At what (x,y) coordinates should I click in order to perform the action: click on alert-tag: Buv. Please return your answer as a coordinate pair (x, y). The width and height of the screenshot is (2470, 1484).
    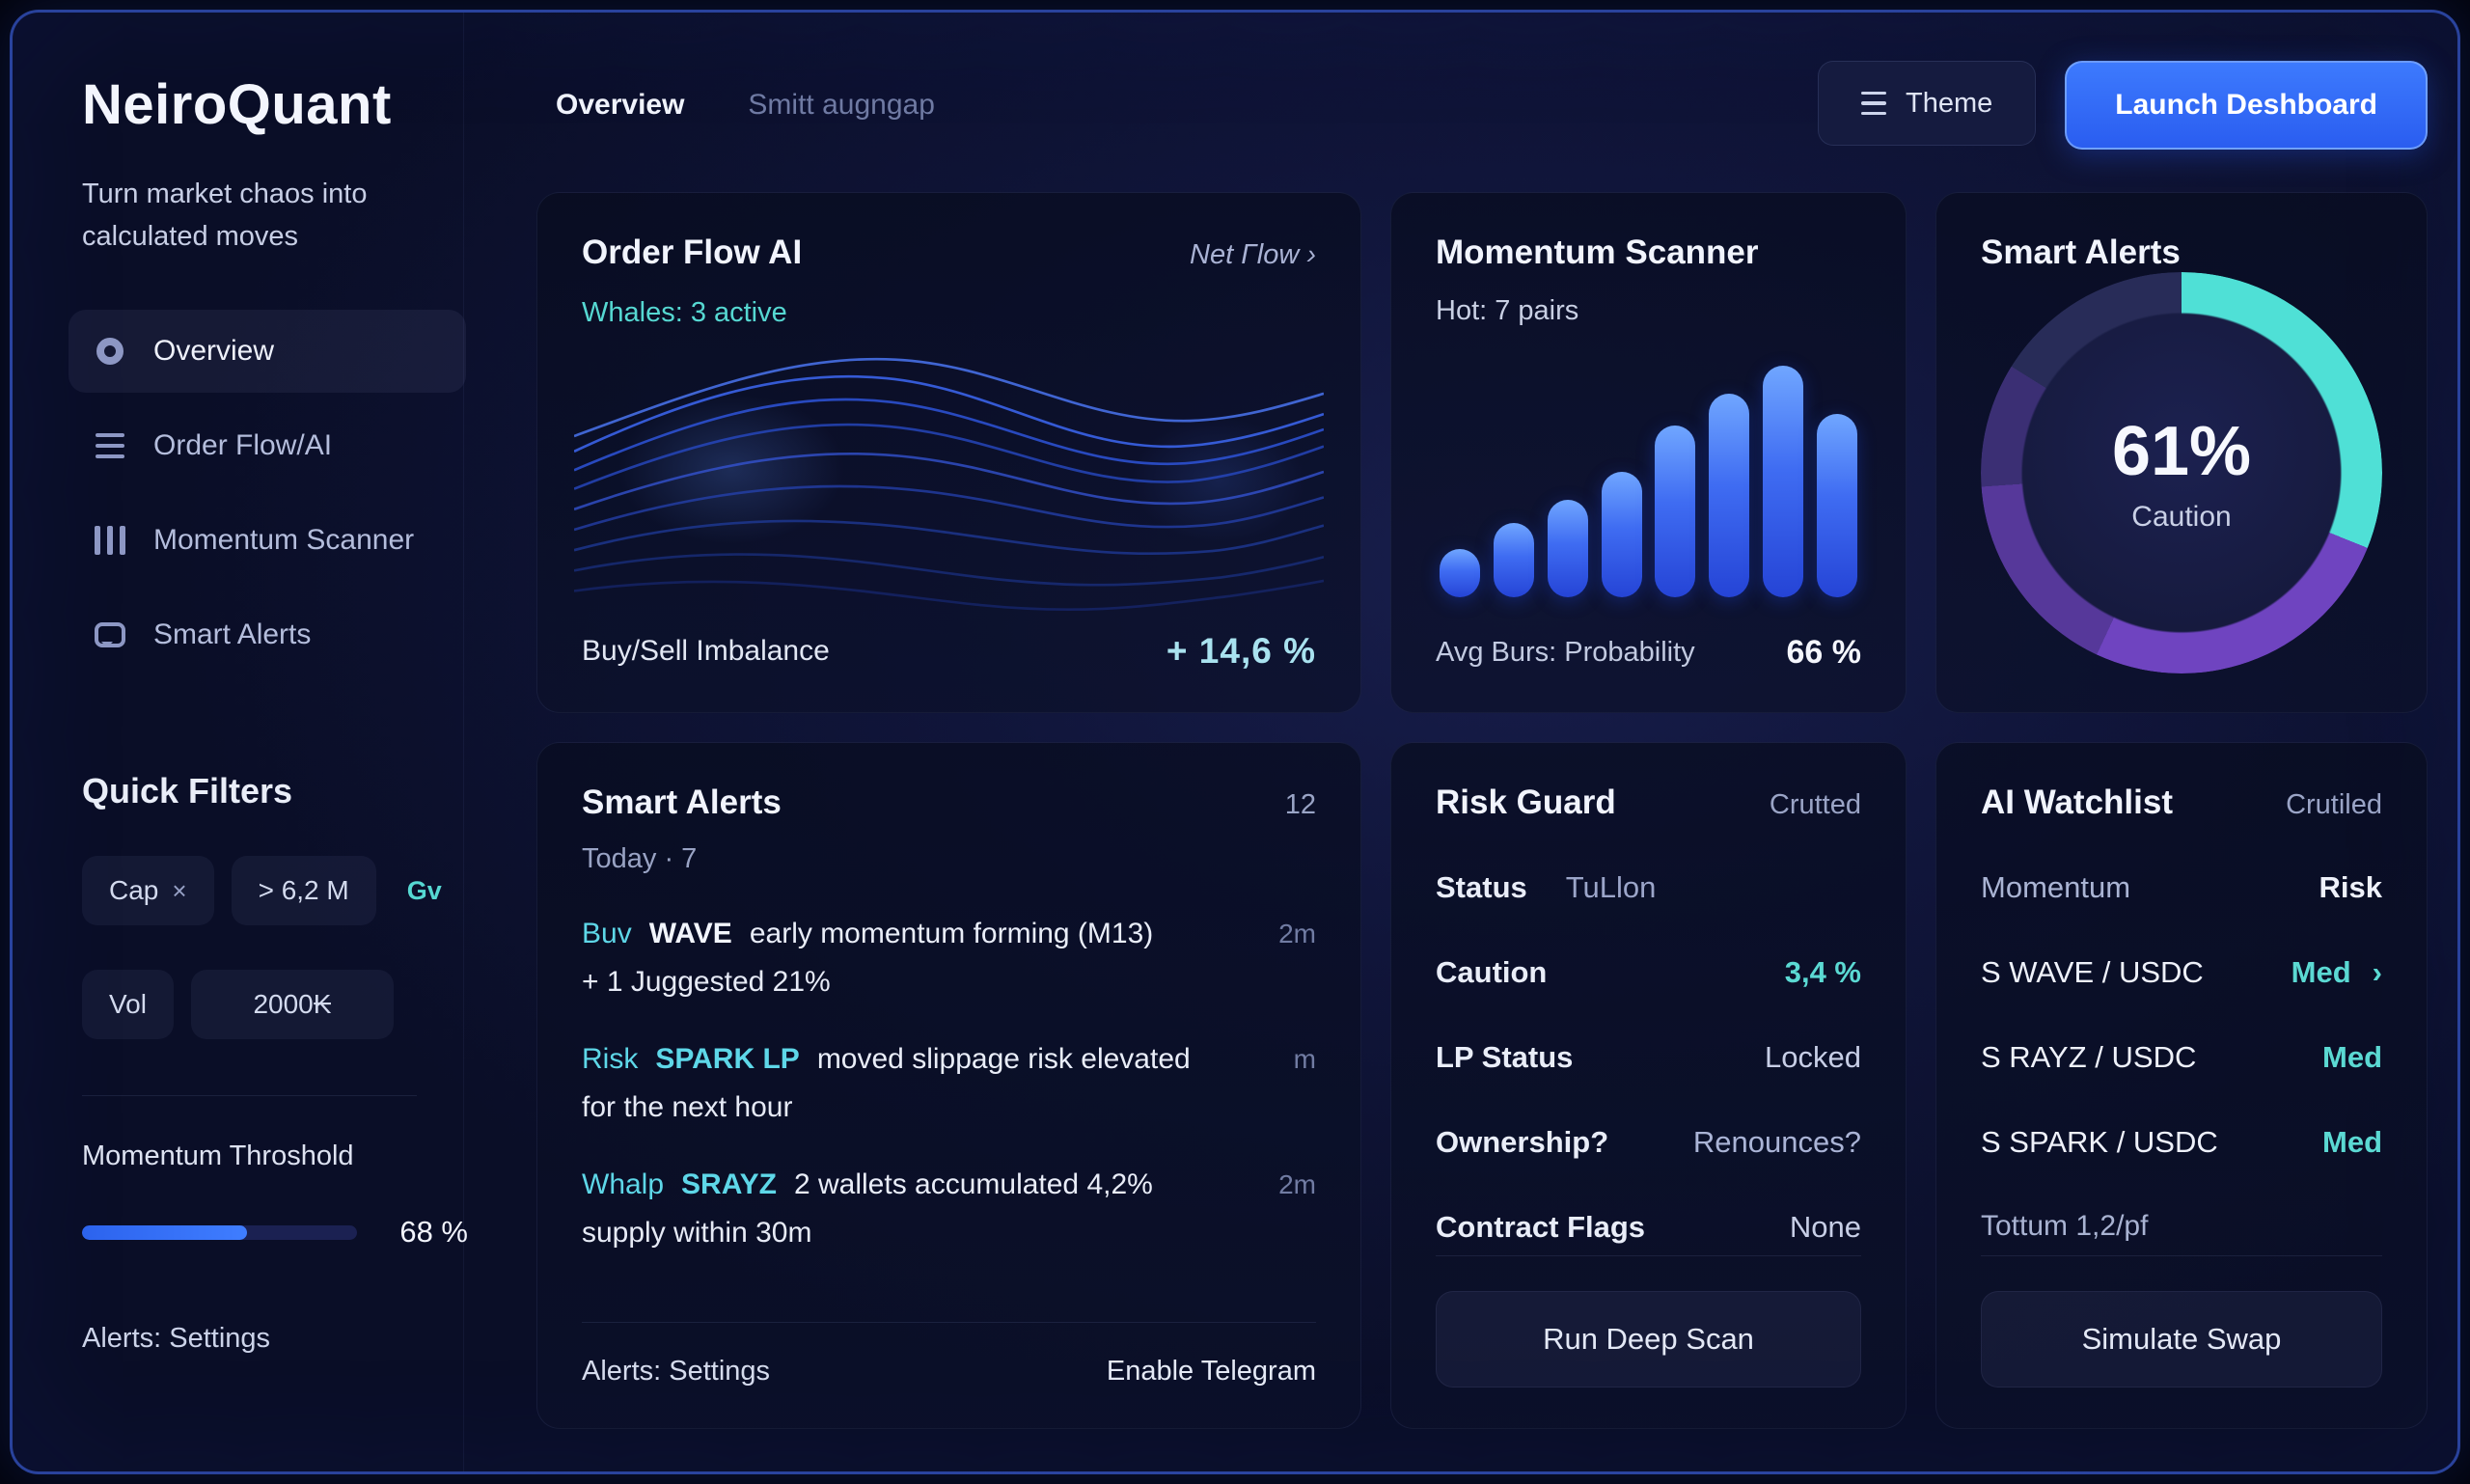
    Looking at the image, I should click on (607, 933).